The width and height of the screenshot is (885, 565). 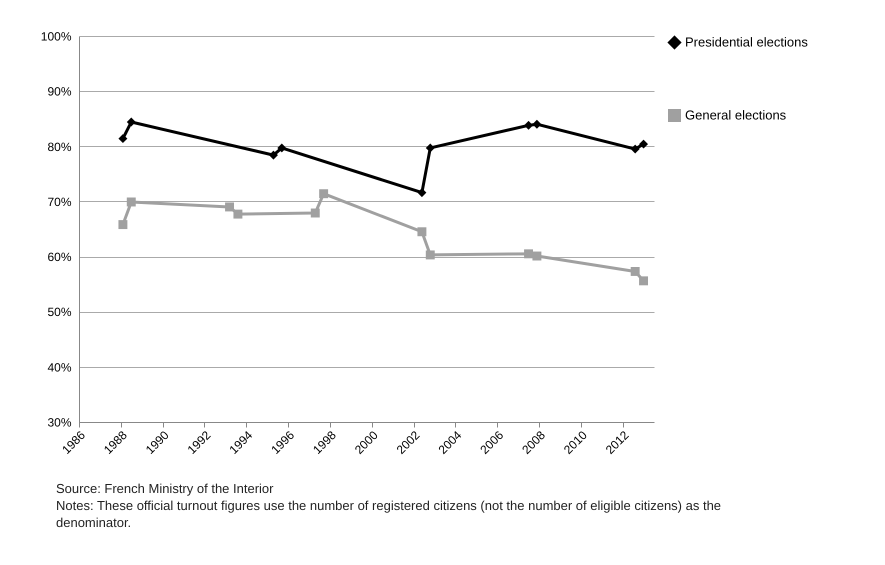 What do you see at coordinates (59, 91) in the screenshot?
I see `y-tick-label: 90%` at bounding box center [59, 91].